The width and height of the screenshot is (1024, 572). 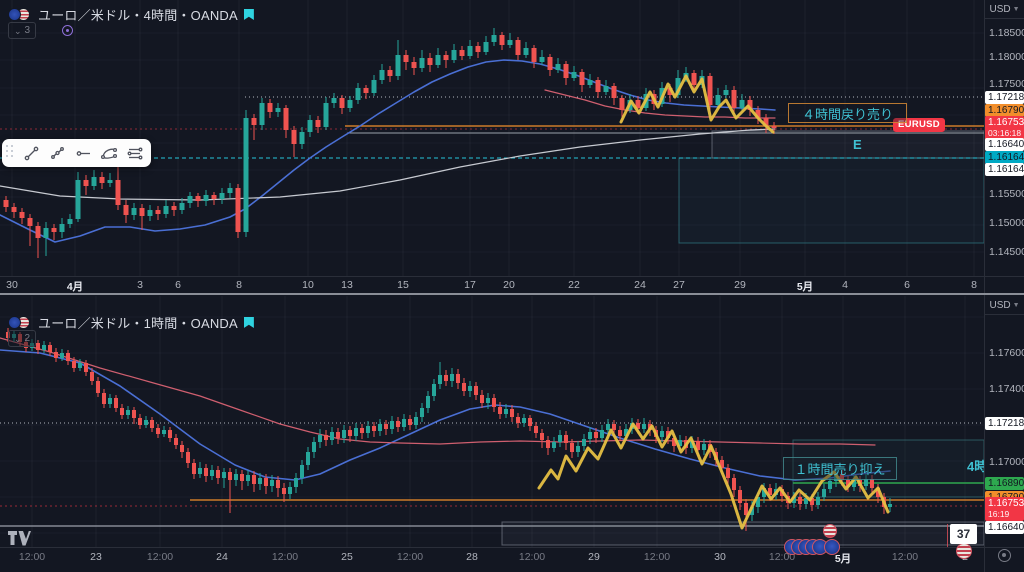 I want to click on zone-box-large, so click(x=831, y=200).